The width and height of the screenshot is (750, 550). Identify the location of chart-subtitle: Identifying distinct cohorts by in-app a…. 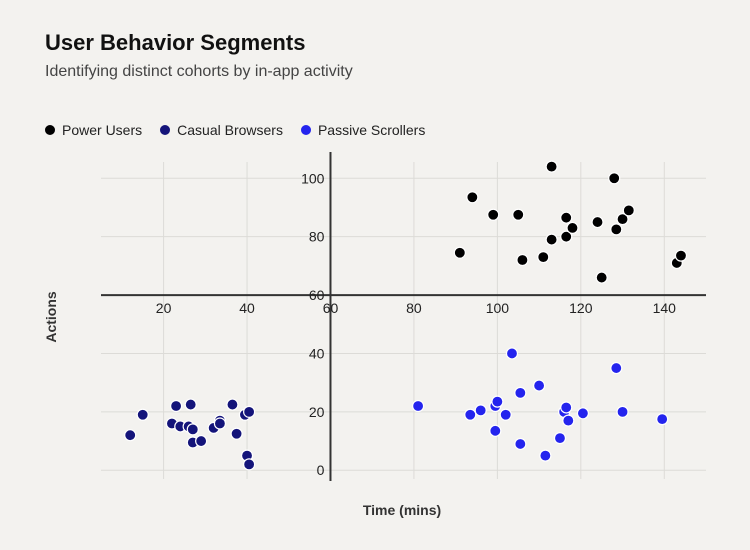
(199, 71).